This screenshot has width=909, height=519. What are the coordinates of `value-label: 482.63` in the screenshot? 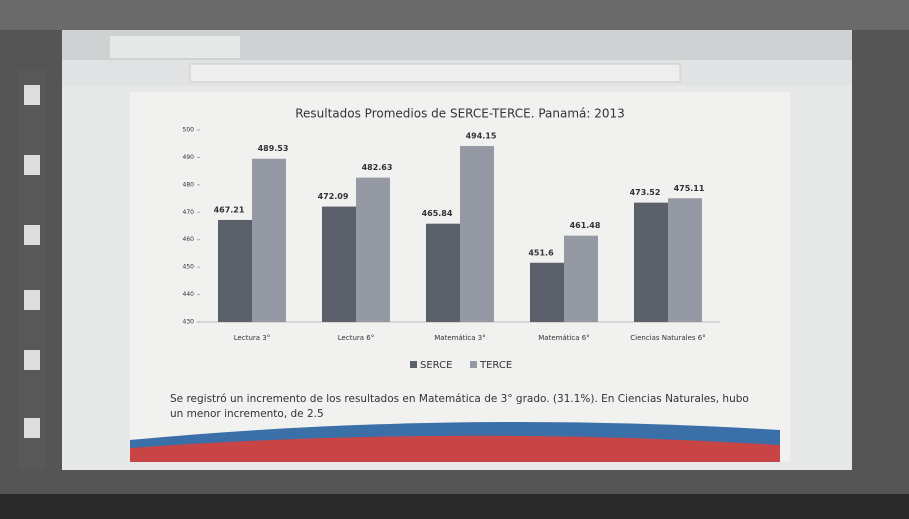 It's located at (377, 167).